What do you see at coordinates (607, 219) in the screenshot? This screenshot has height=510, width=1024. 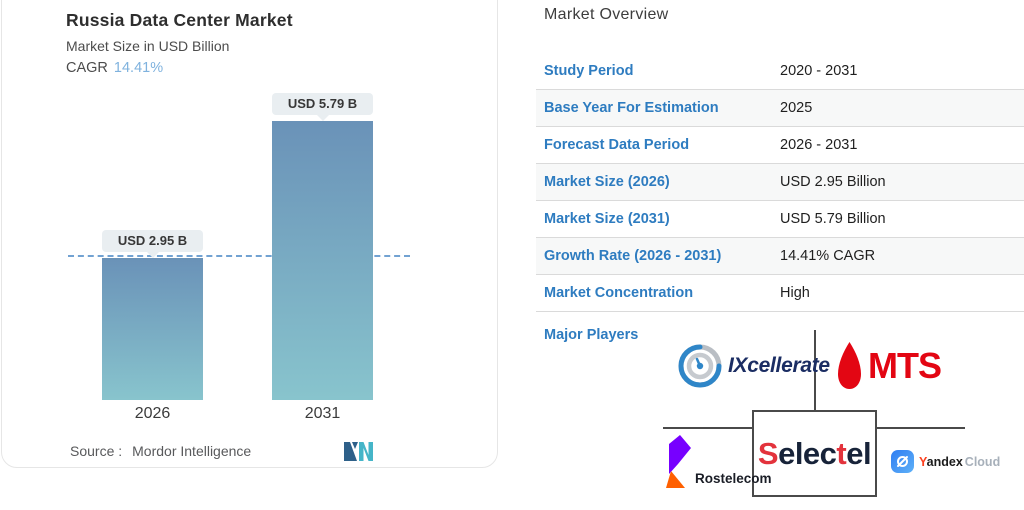 I see `row-label: Market Size (2031)` at bounding box center [607, 219].